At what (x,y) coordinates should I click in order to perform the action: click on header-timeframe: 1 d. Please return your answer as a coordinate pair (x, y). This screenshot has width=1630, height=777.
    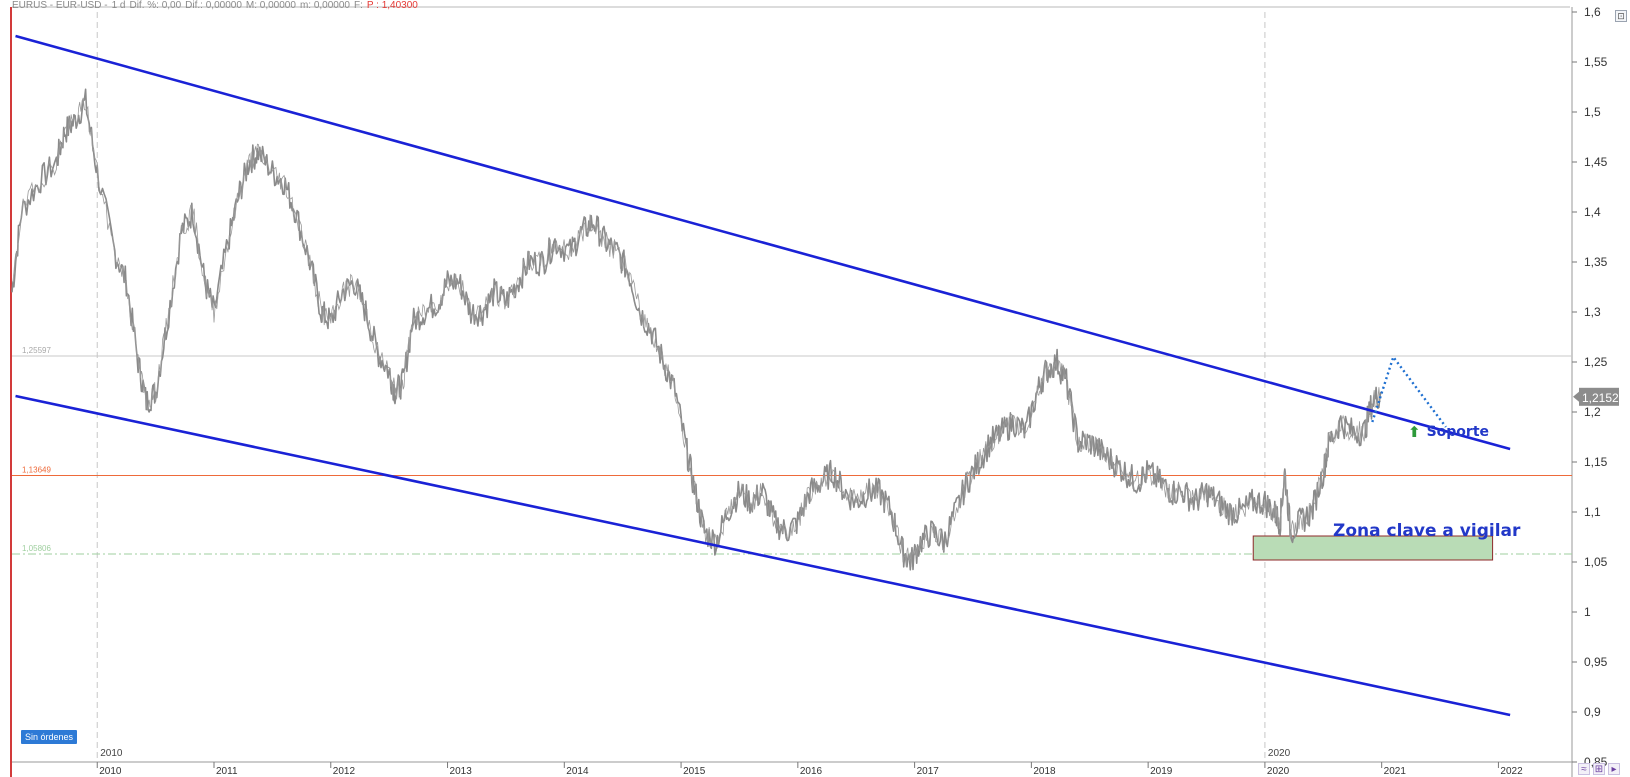
    Looking at the image, I should click on (118, 5).